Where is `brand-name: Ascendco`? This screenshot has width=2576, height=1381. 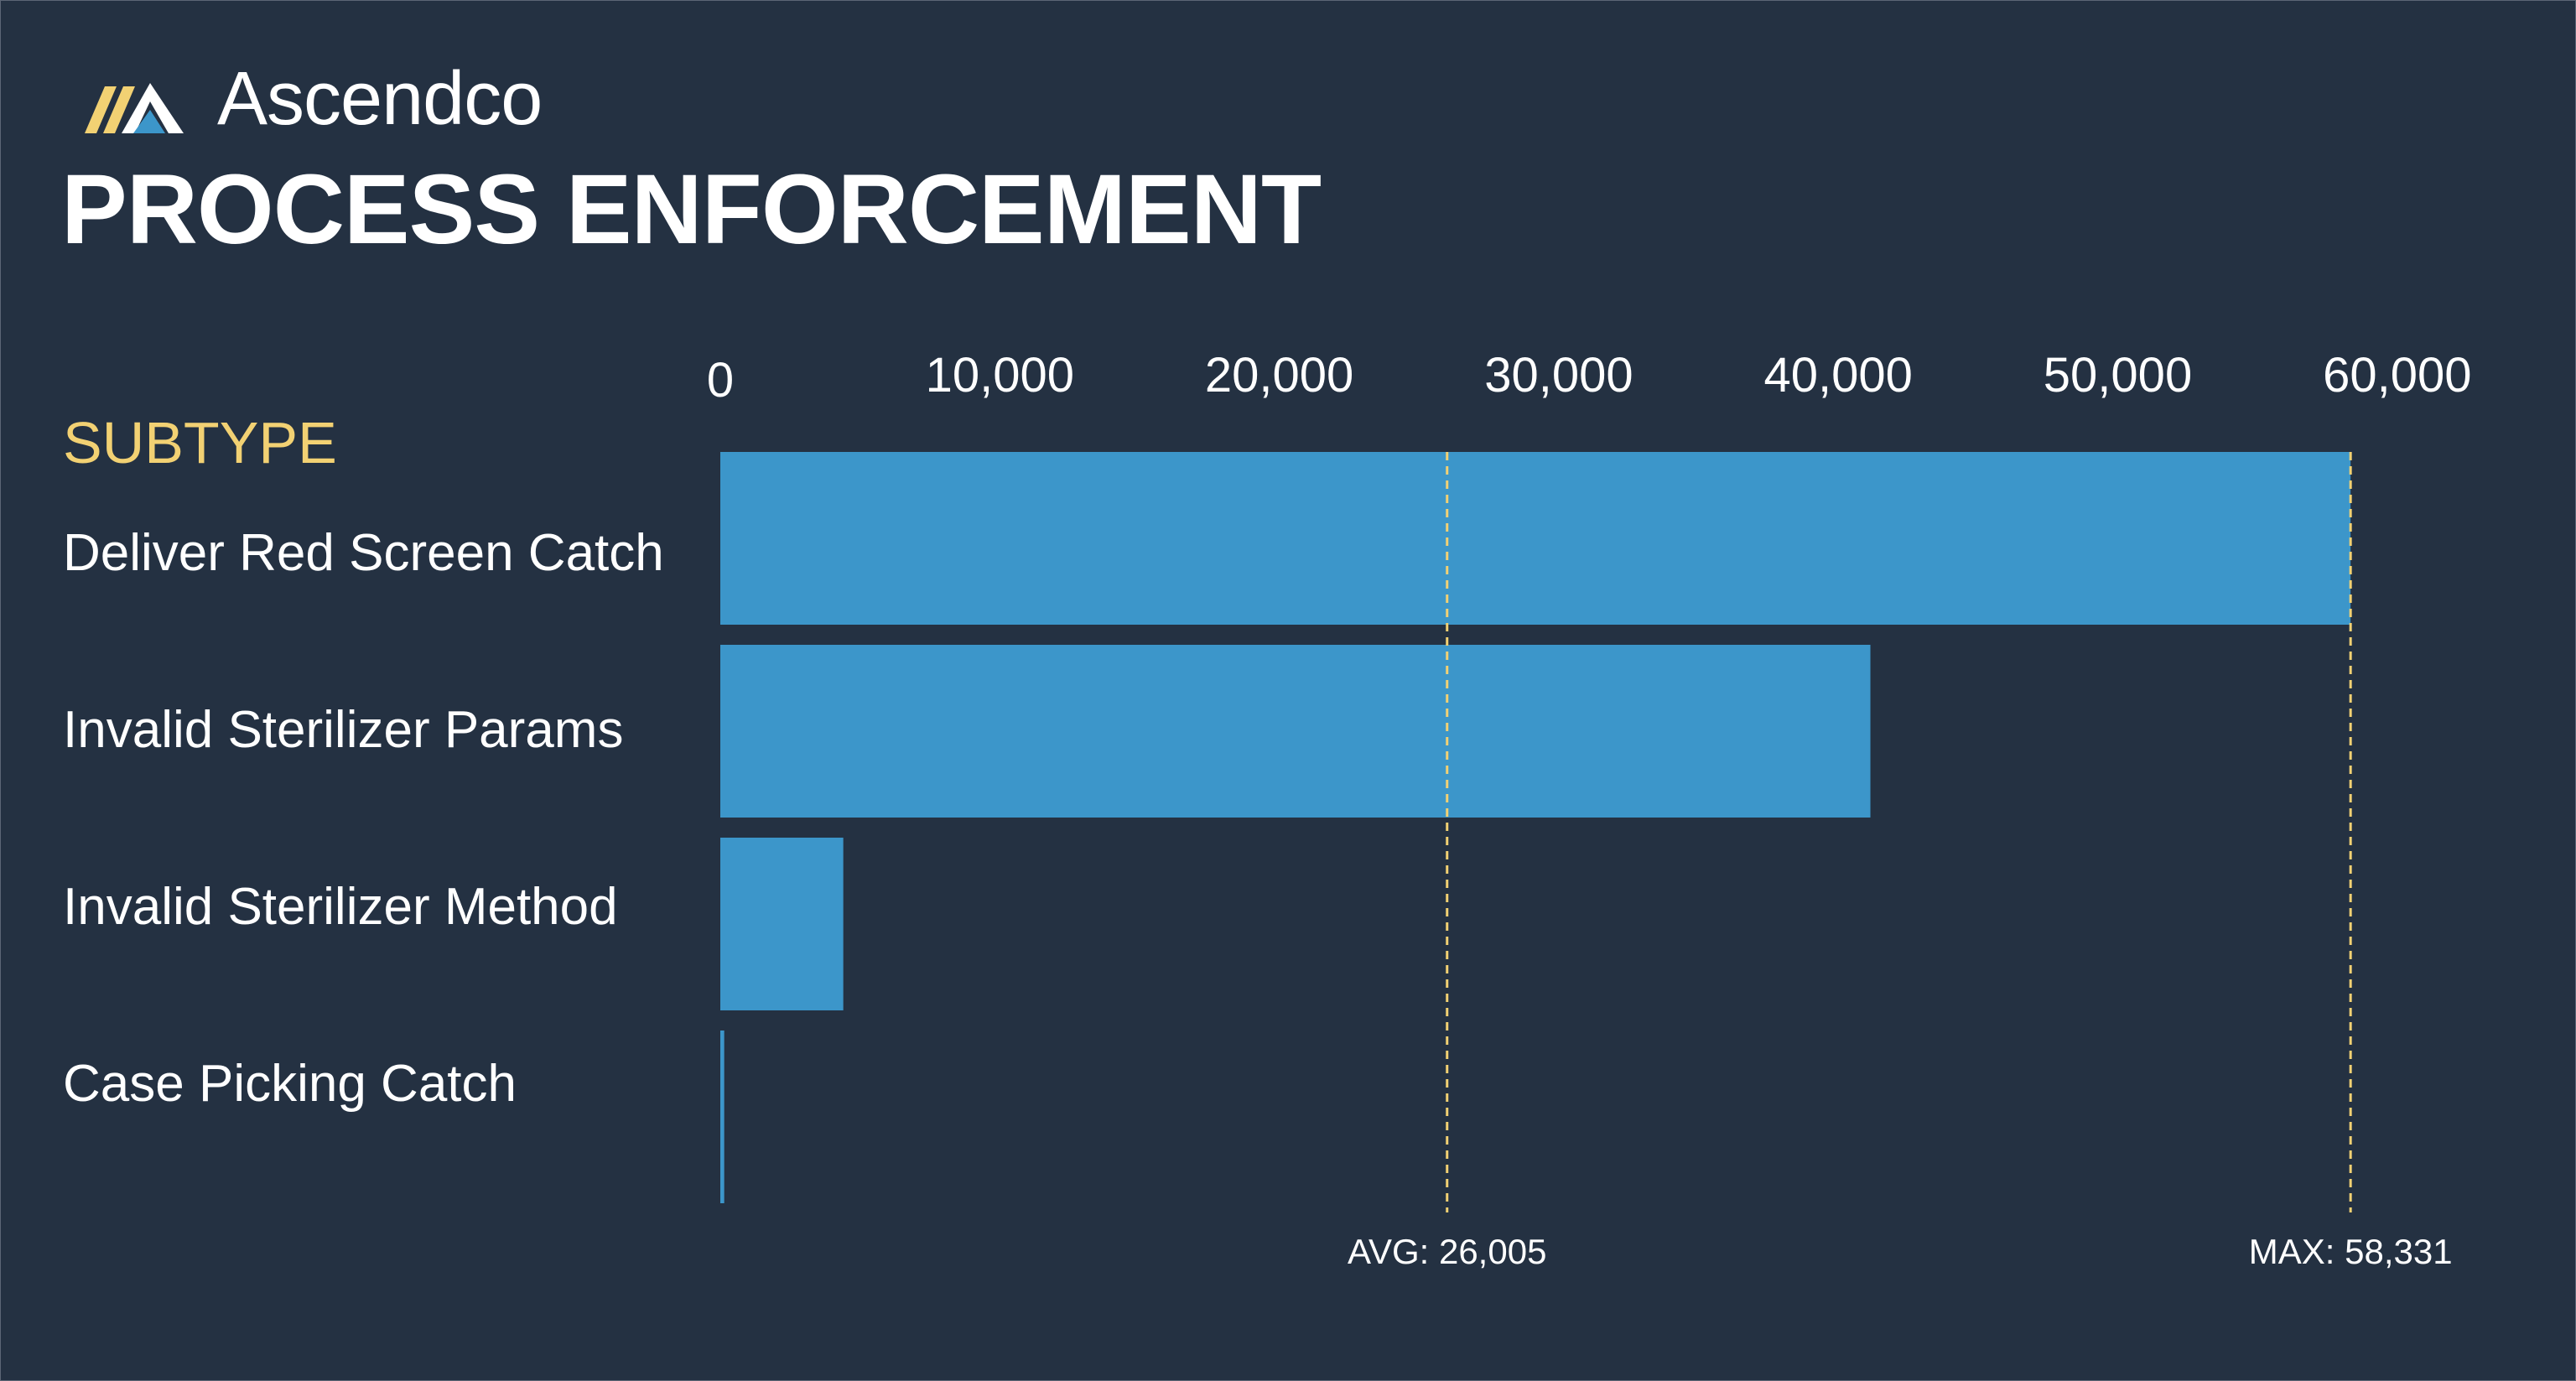 brand-name: Ascendco is located at coordinates (380, 99).